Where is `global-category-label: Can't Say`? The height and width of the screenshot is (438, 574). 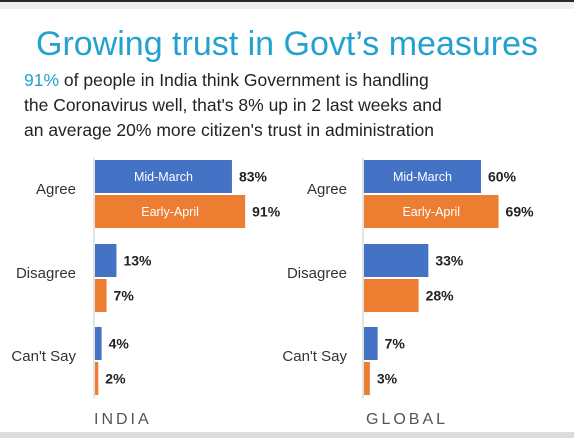
global-category-label: Can't Say is located at coordinates (314, 356).